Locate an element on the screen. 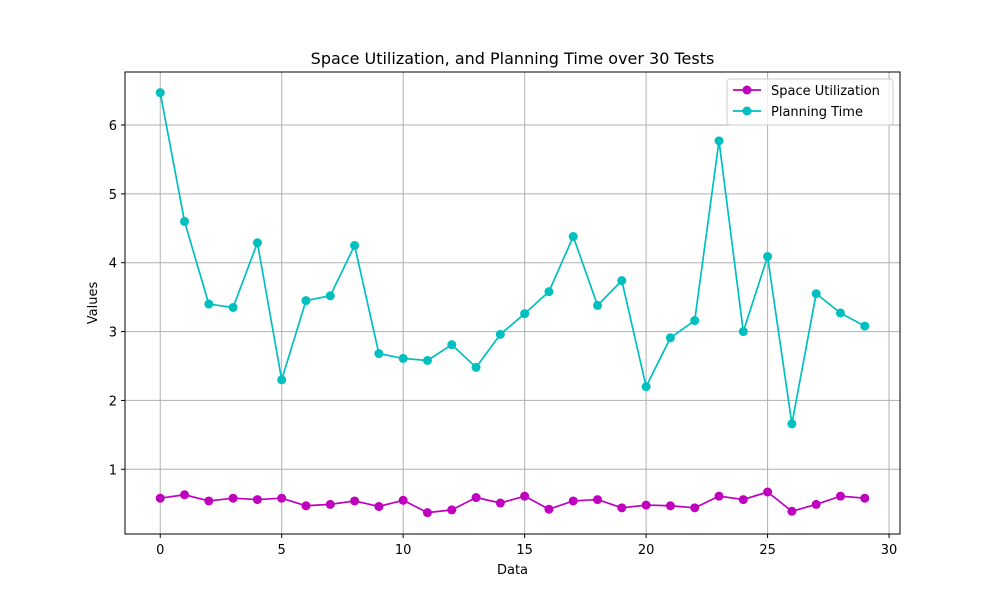 This screenshot has height=600, width=1000. legend-marker-planning-time is located at coordinates (747, 111).